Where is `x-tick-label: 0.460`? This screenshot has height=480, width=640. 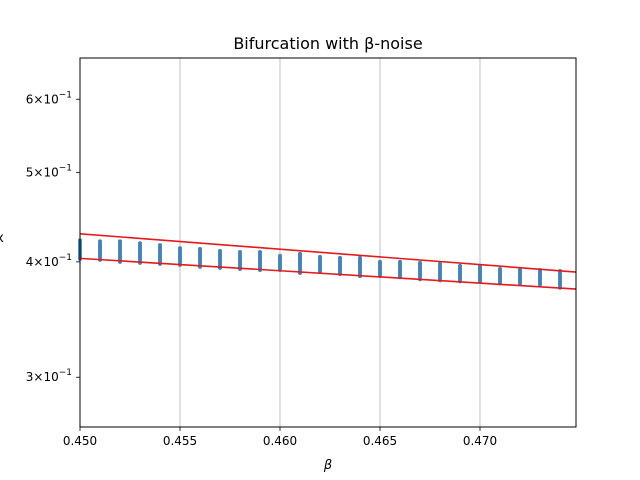 x-tick-label: 0.460 is located at coordinates (280, 441).